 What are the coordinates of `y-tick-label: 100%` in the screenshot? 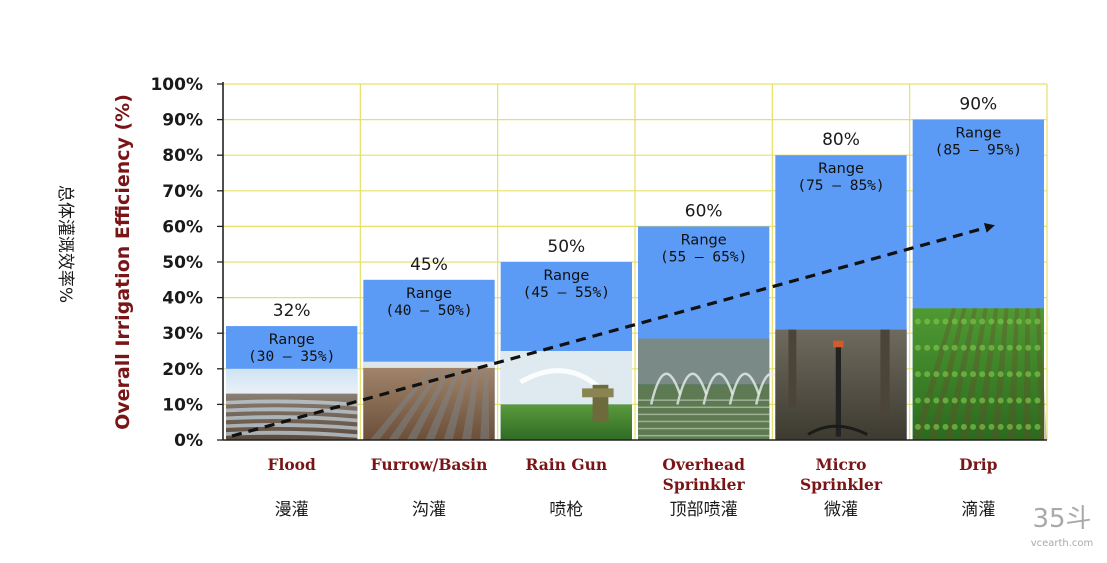 It's located at (176, 85).